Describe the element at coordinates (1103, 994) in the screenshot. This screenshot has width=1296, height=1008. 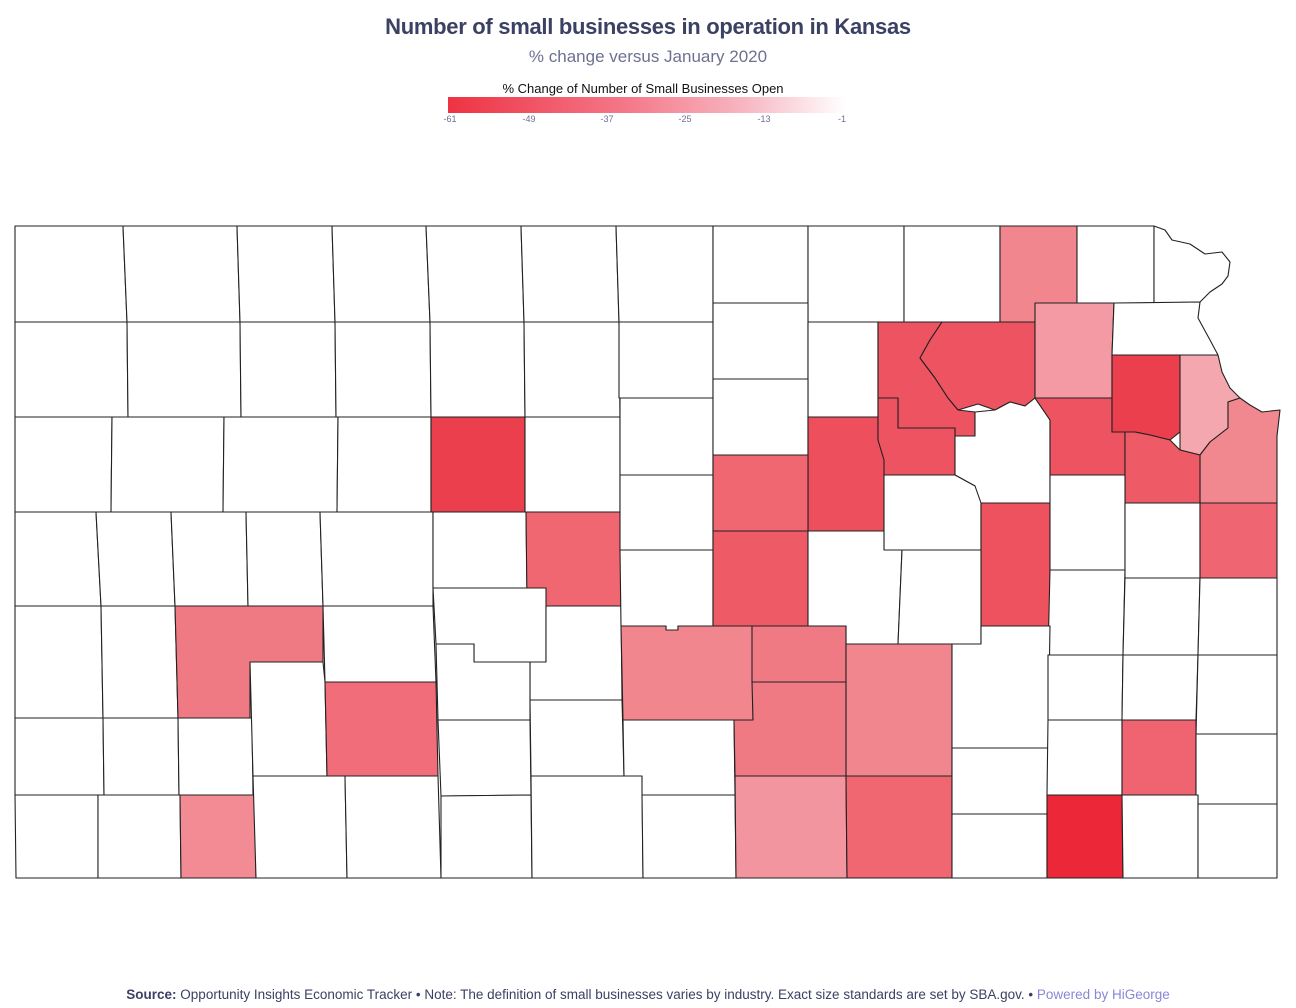
I see `powered-by-link: Powered by HiGeorge` at that location.